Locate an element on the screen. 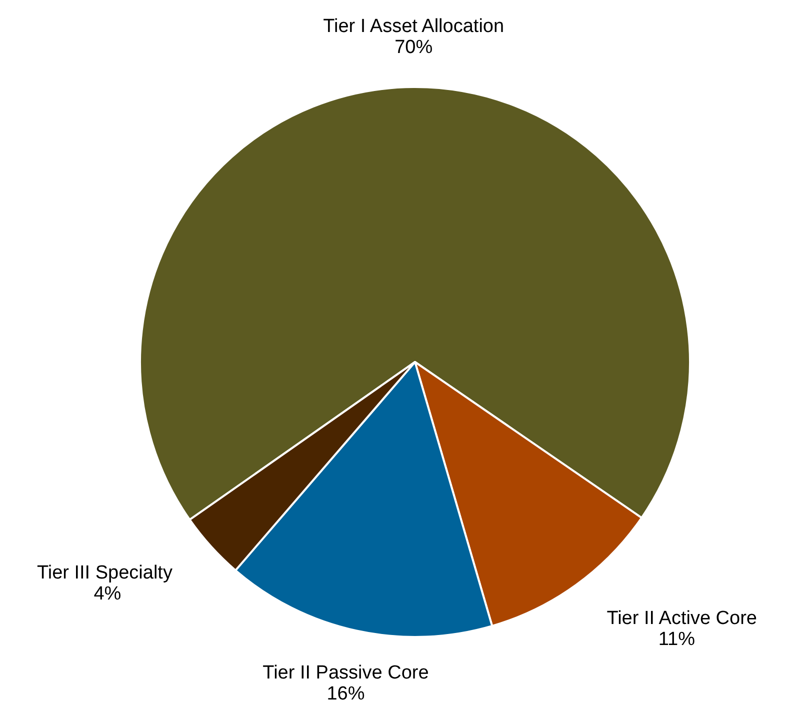 The width and height of the screenshot is (793, 718). data-label: 16% is located at coordinates (345, 694).